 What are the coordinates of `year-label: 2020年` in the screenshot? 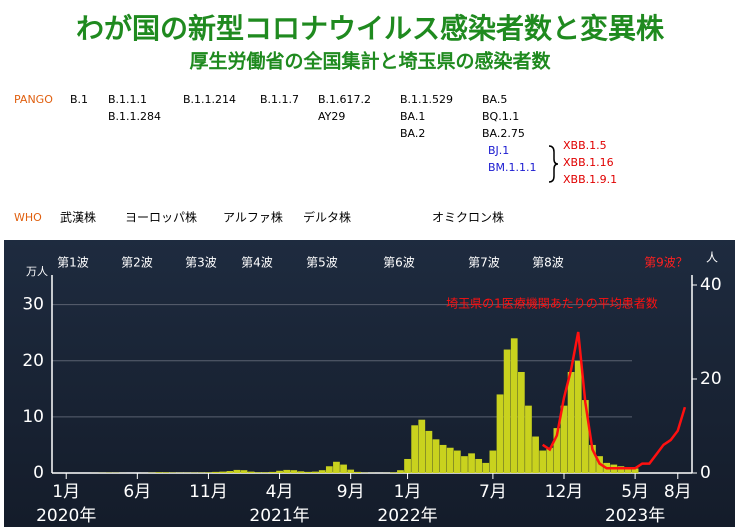 It's located at (66, 516).